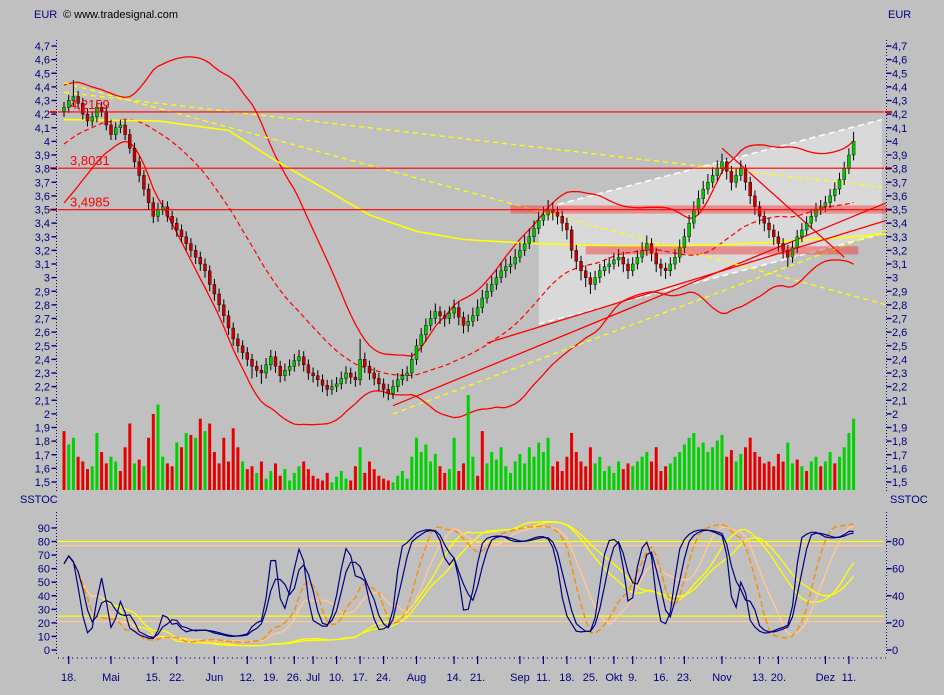 This screenshot has width=944, height=695. Describe the element at coordinates (383, 678) in the screenshot. I see `date-tick-label: 24.` at that location.